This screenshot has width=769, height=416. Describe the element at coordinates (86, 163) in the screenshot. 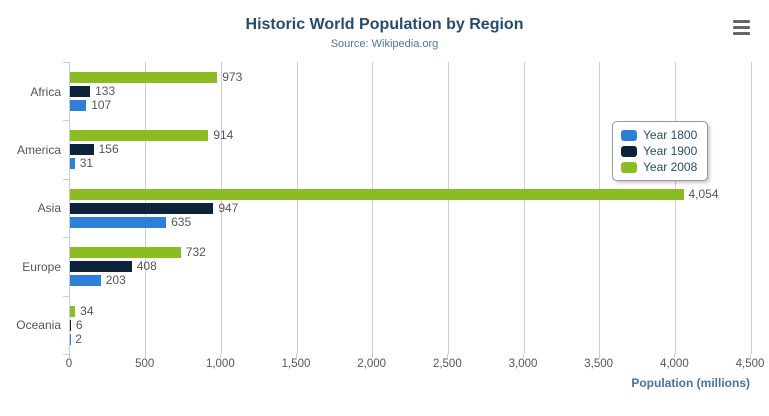

I see `data-label: 31` at that location.